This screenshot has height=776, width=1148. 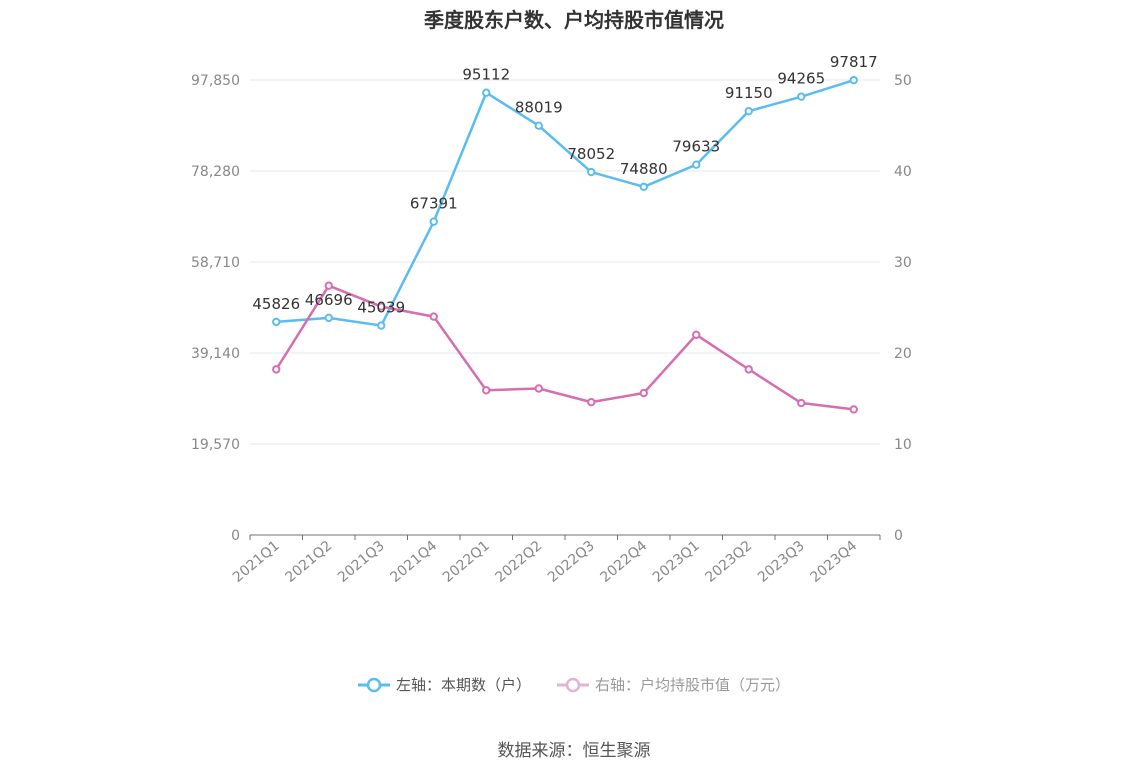 I want to click on x-tick-label: 2021Q2, so click(x=308, y=562).